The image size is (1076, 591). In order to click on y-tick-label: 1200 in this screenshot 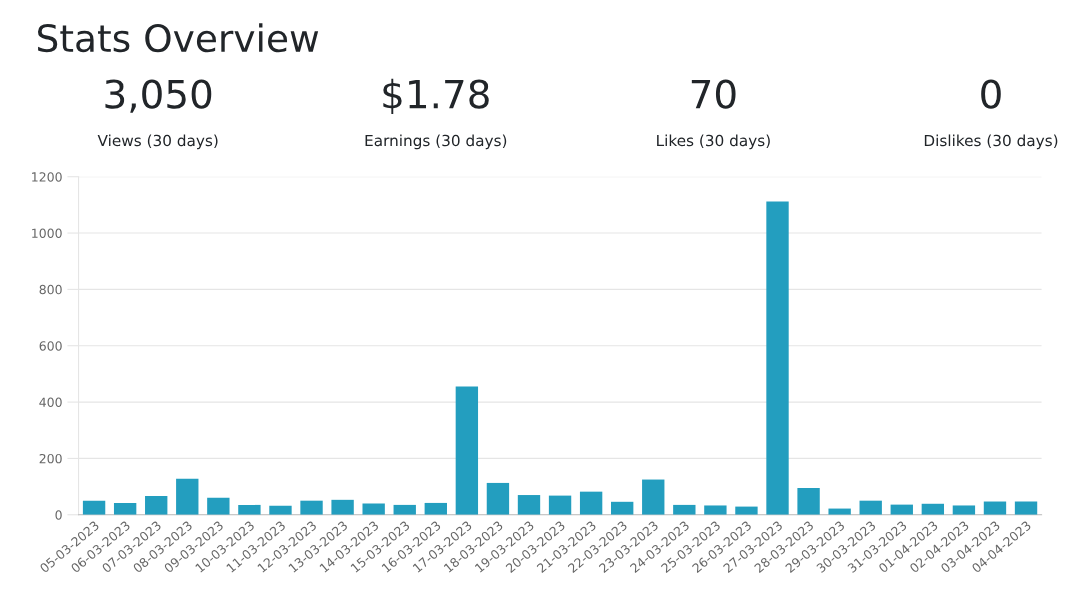, I will do `click(47, 177)`.